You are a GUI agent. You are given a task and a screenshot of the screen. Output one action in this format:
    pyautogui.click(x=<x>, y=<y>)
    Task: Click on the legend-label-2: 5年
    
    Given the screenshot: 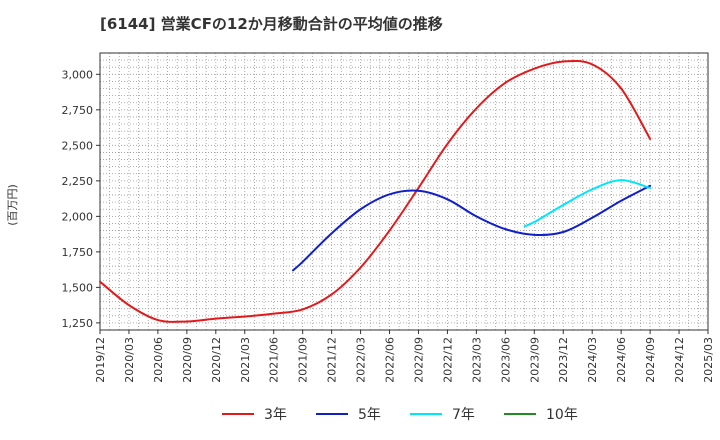 What is the action you would take?
    pyautogui.click(x=369, y=415)
    